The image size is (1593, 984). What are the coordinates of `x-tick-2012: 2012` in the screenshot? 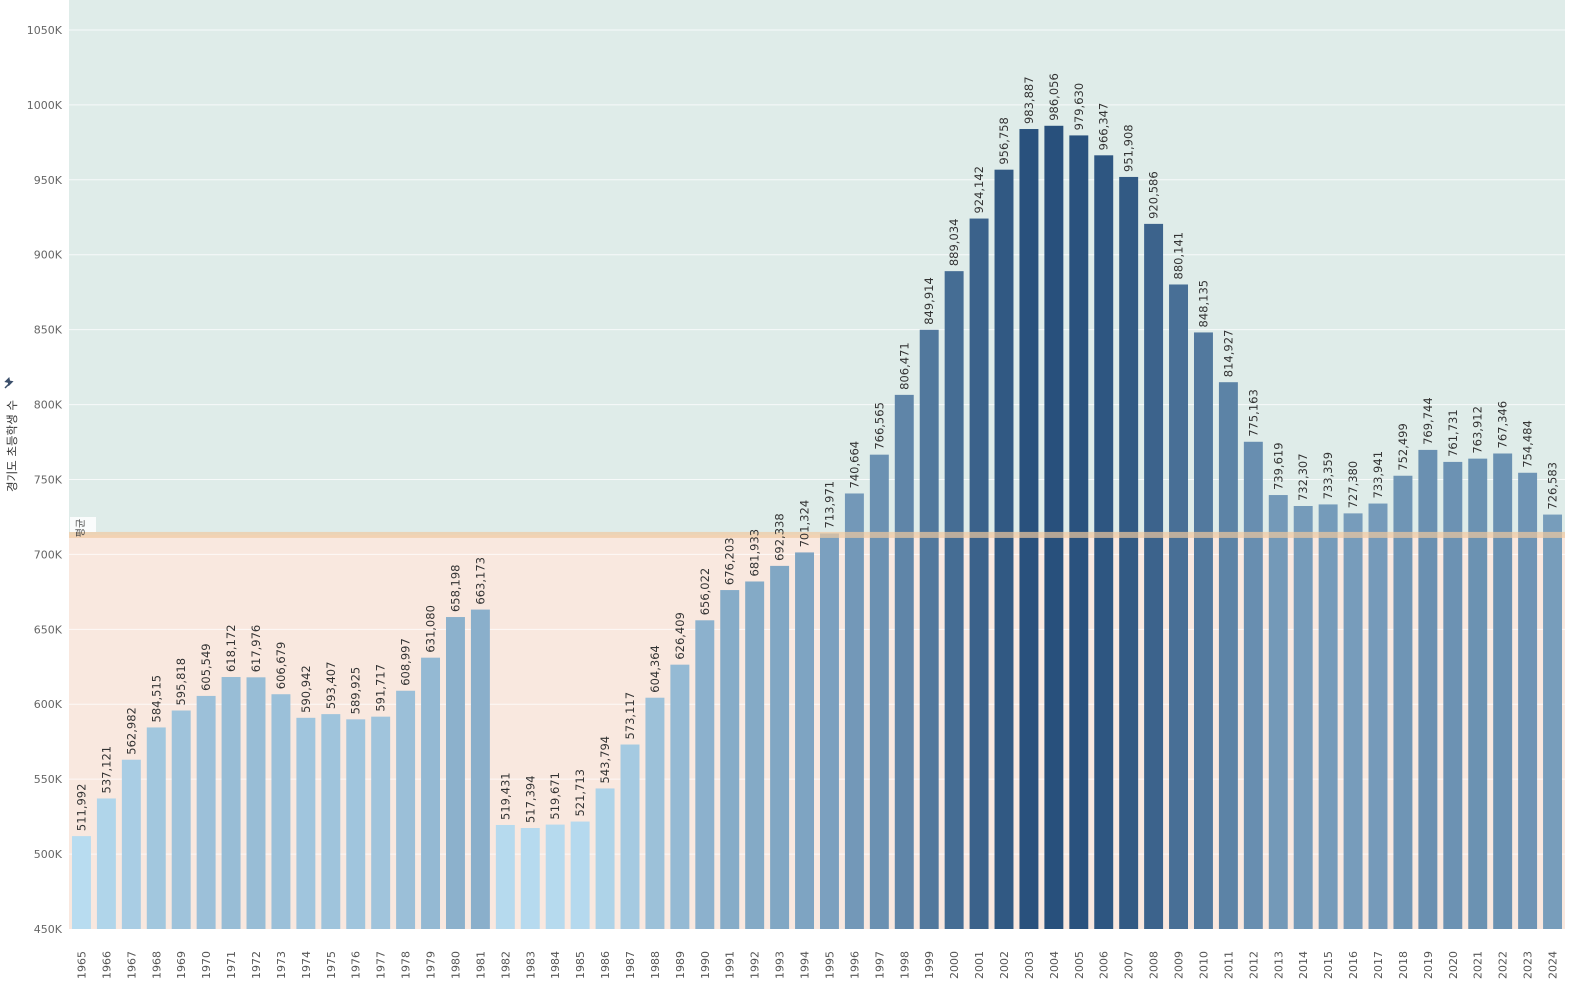 It's located at (1253, 965).